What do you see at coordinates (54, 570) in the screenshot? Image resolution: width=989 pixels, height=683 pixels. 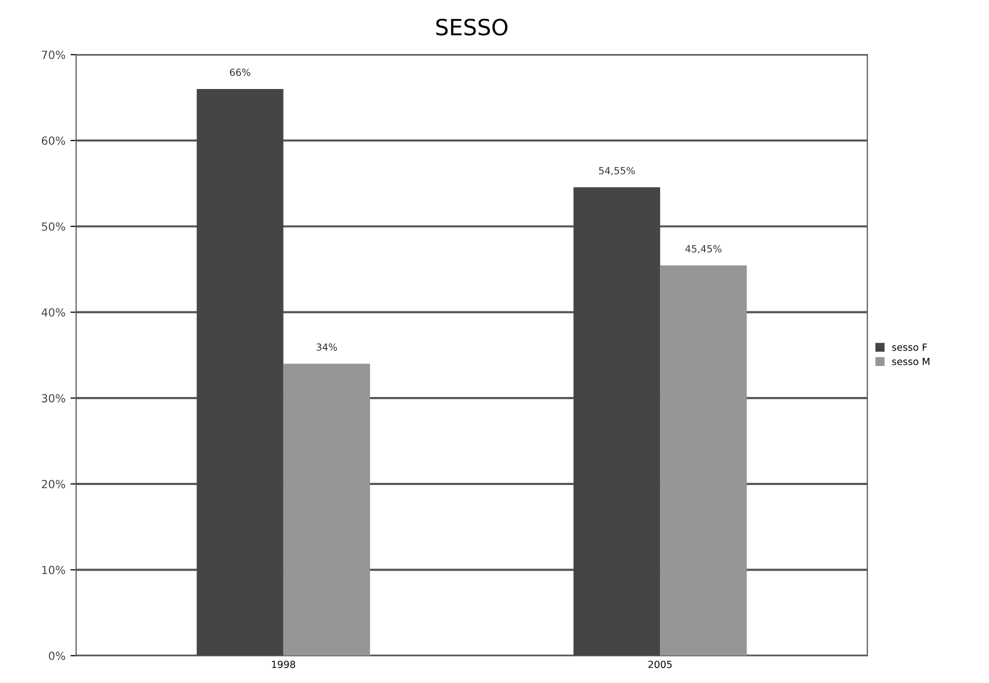 I see `y-tick-label: 10%` at bounding box center [54, 570].